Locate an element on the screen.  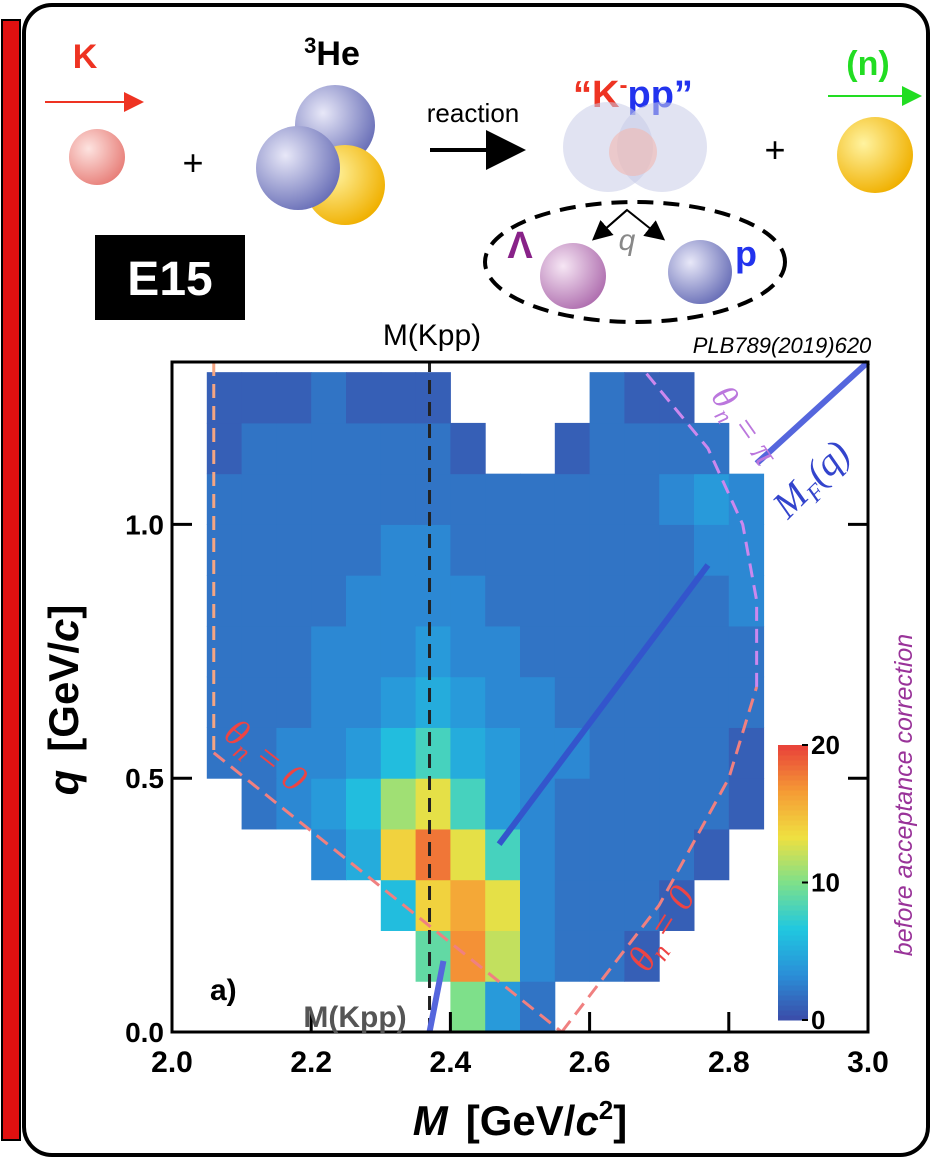
x-tick-label: 2.0 is located at coordinates (172, 1062).